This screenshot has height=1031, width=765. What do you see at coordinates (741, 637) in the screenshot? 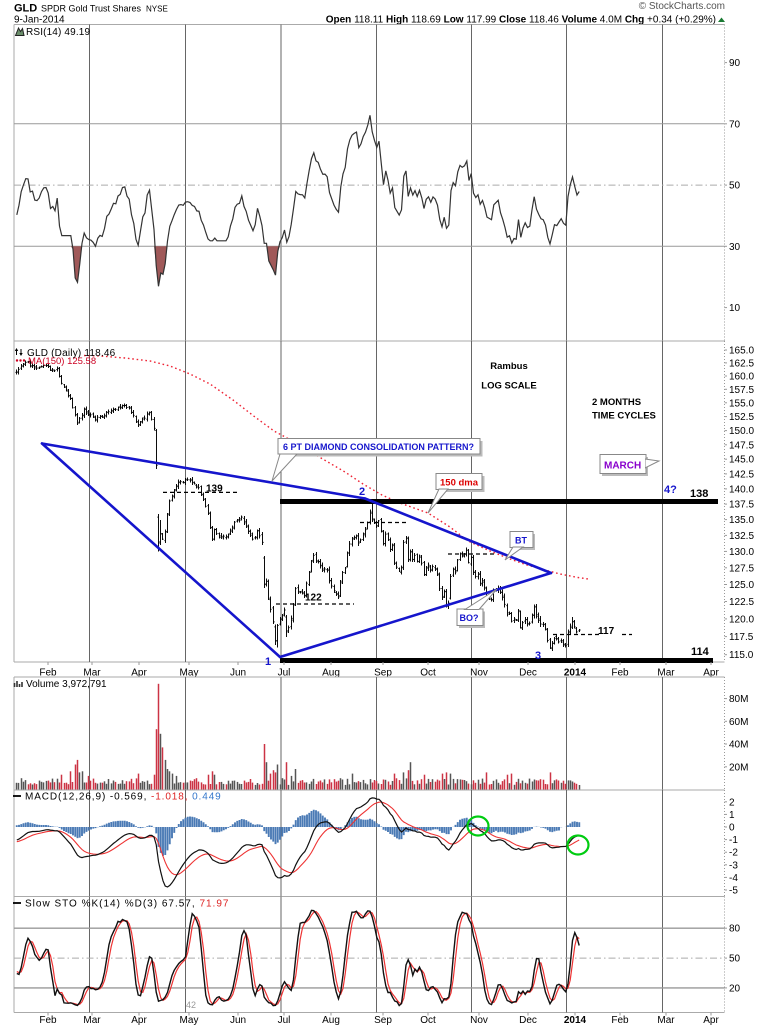
I see `svg-text: 117.5` at bounding box center [741, 637].